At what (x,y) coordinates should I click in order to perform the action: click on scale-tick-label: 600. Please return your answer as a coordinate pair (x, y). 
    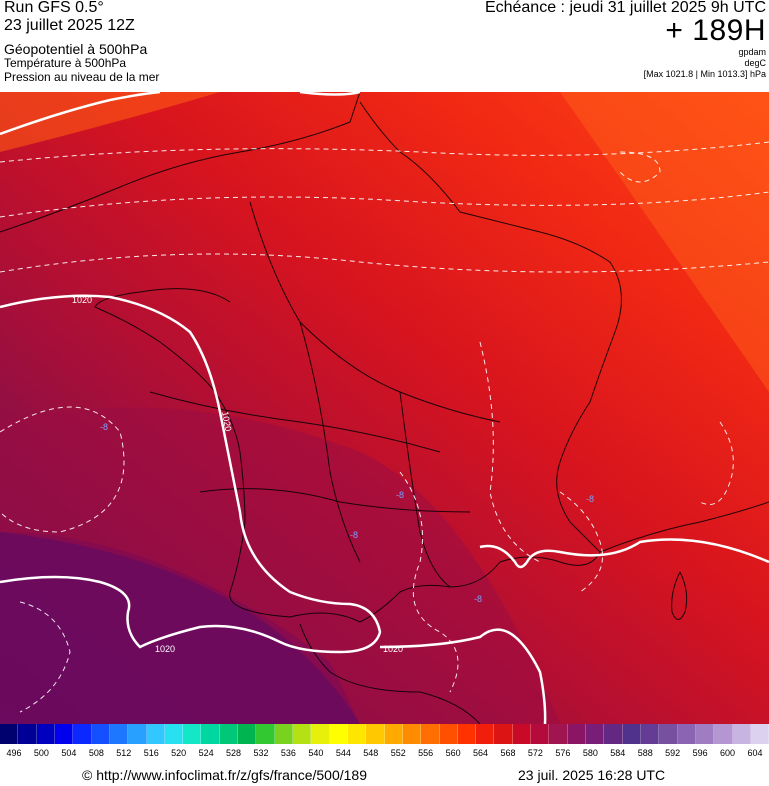
    Looking at the image, I should click on (728, 753).